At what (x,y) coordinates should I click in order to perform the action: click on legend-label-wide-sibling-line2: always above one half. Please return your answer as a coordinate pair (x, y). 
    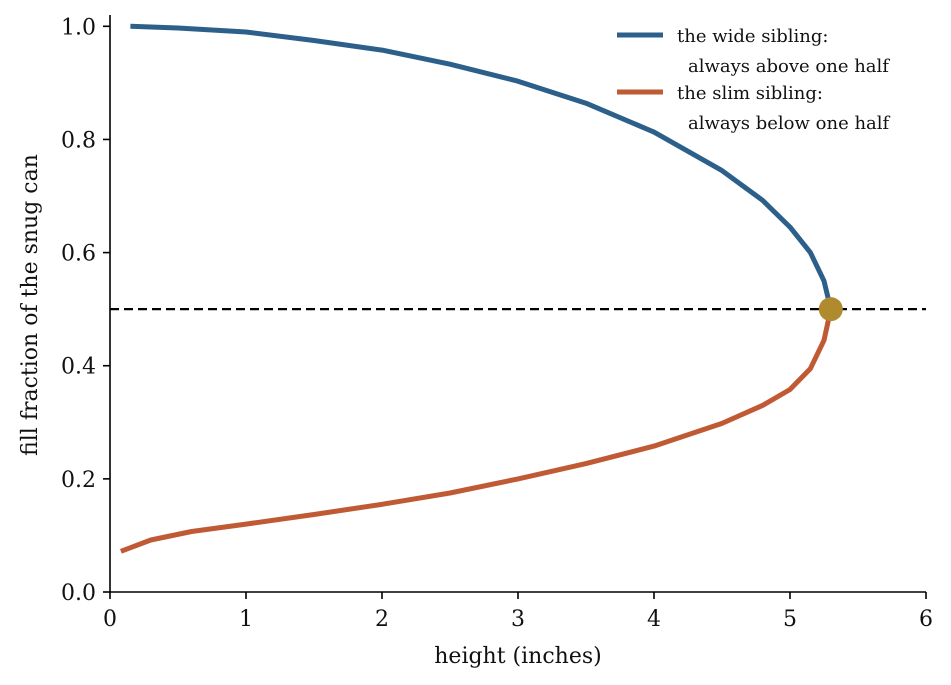
    Looking at the image, I should click on (789, 66).